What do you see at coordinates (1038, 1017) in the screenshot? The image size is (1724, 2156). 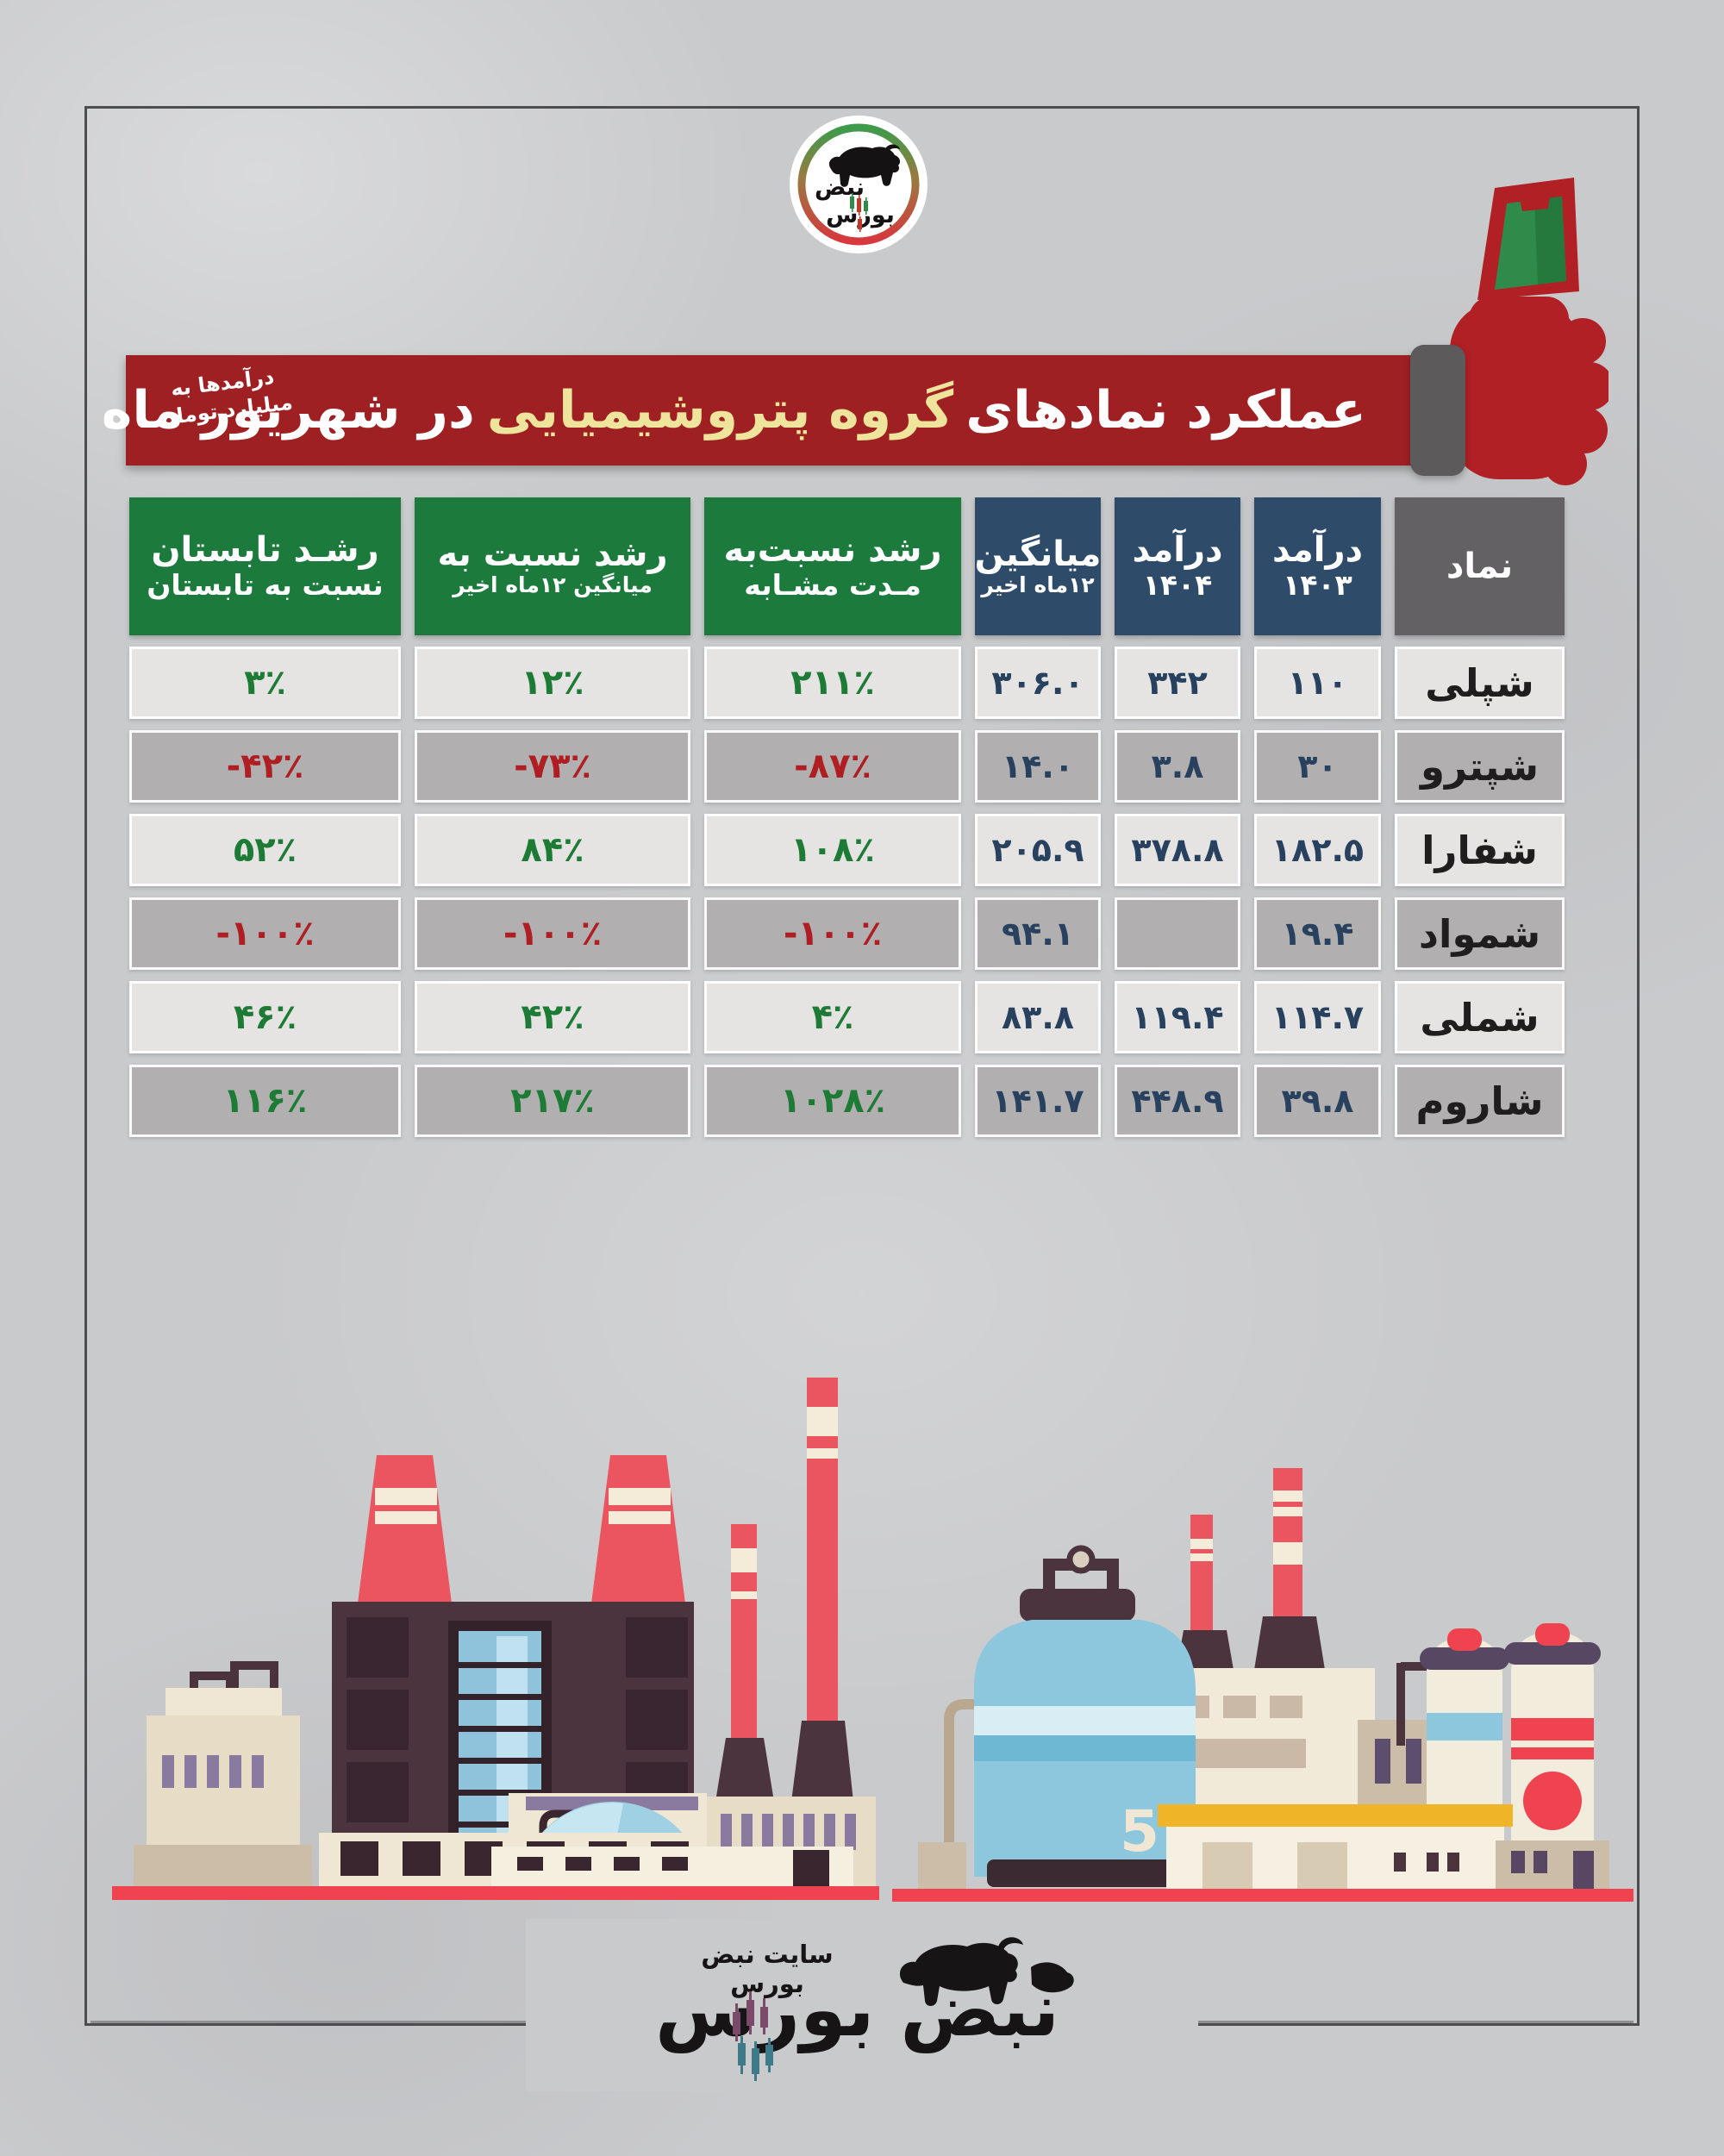 I see `cell-avg_12m-row-4: ۸۳.۸` at bounding box center [1038, 1017].